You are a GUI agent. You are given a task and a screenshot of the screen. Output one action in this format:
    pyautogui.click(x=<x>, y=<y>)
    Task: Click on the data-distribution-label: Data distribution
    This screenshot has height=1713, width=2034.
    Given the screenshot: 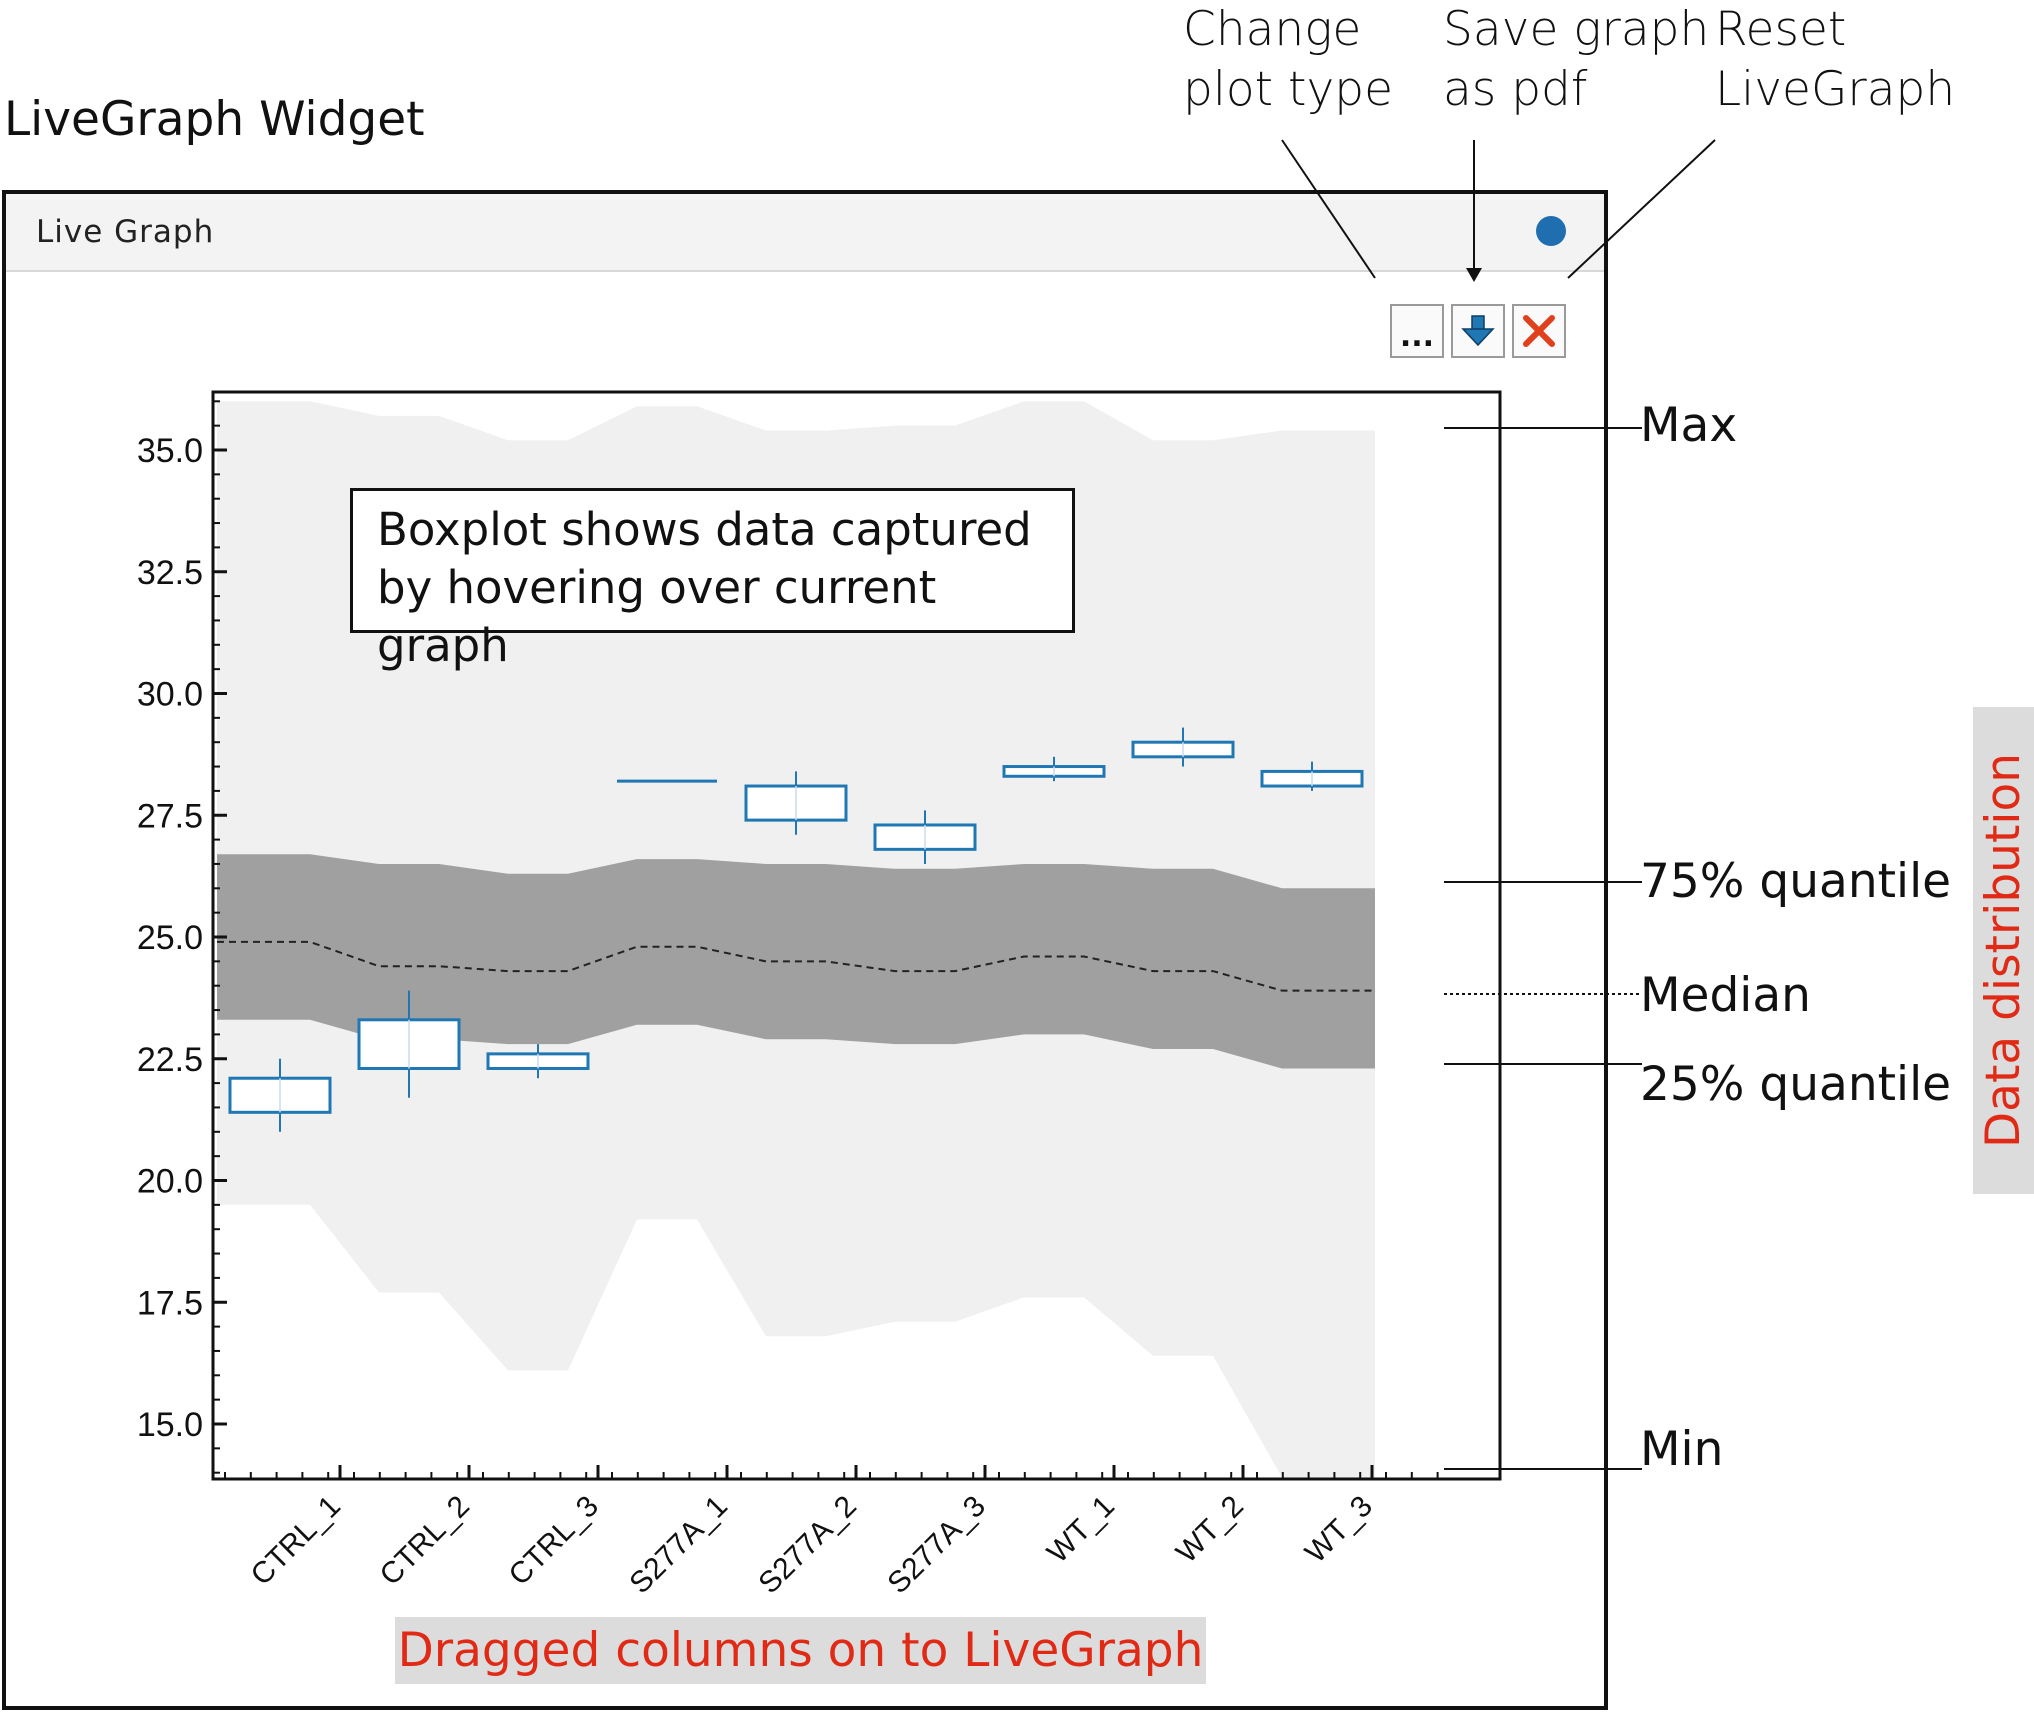 What is the action you would take?
    pyautogui.click(x=2004, y=950)
    